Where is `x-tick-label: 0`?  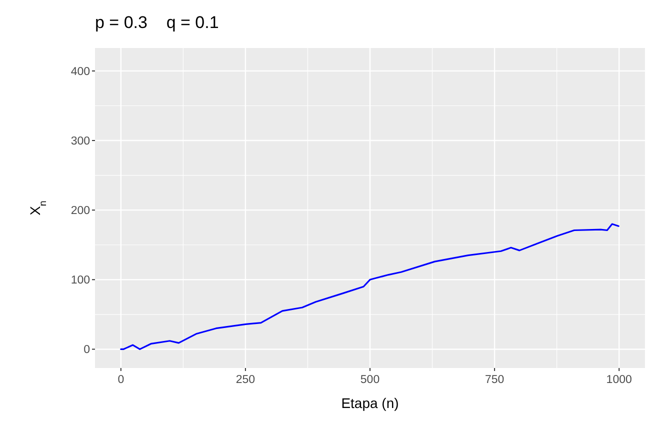 x-tick-label: 0 is located at coordinates (121, 380).